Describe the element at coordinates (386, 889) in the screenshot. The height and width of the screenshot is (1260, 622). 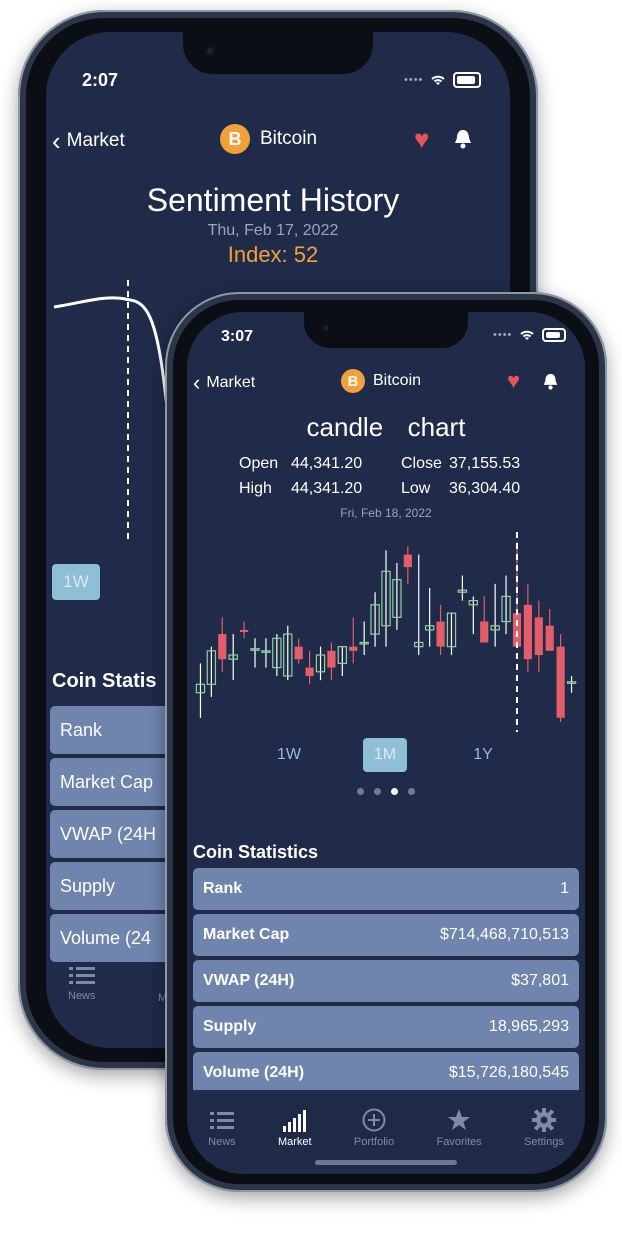
I see `stat-row-rank: Rank 1` at that location.